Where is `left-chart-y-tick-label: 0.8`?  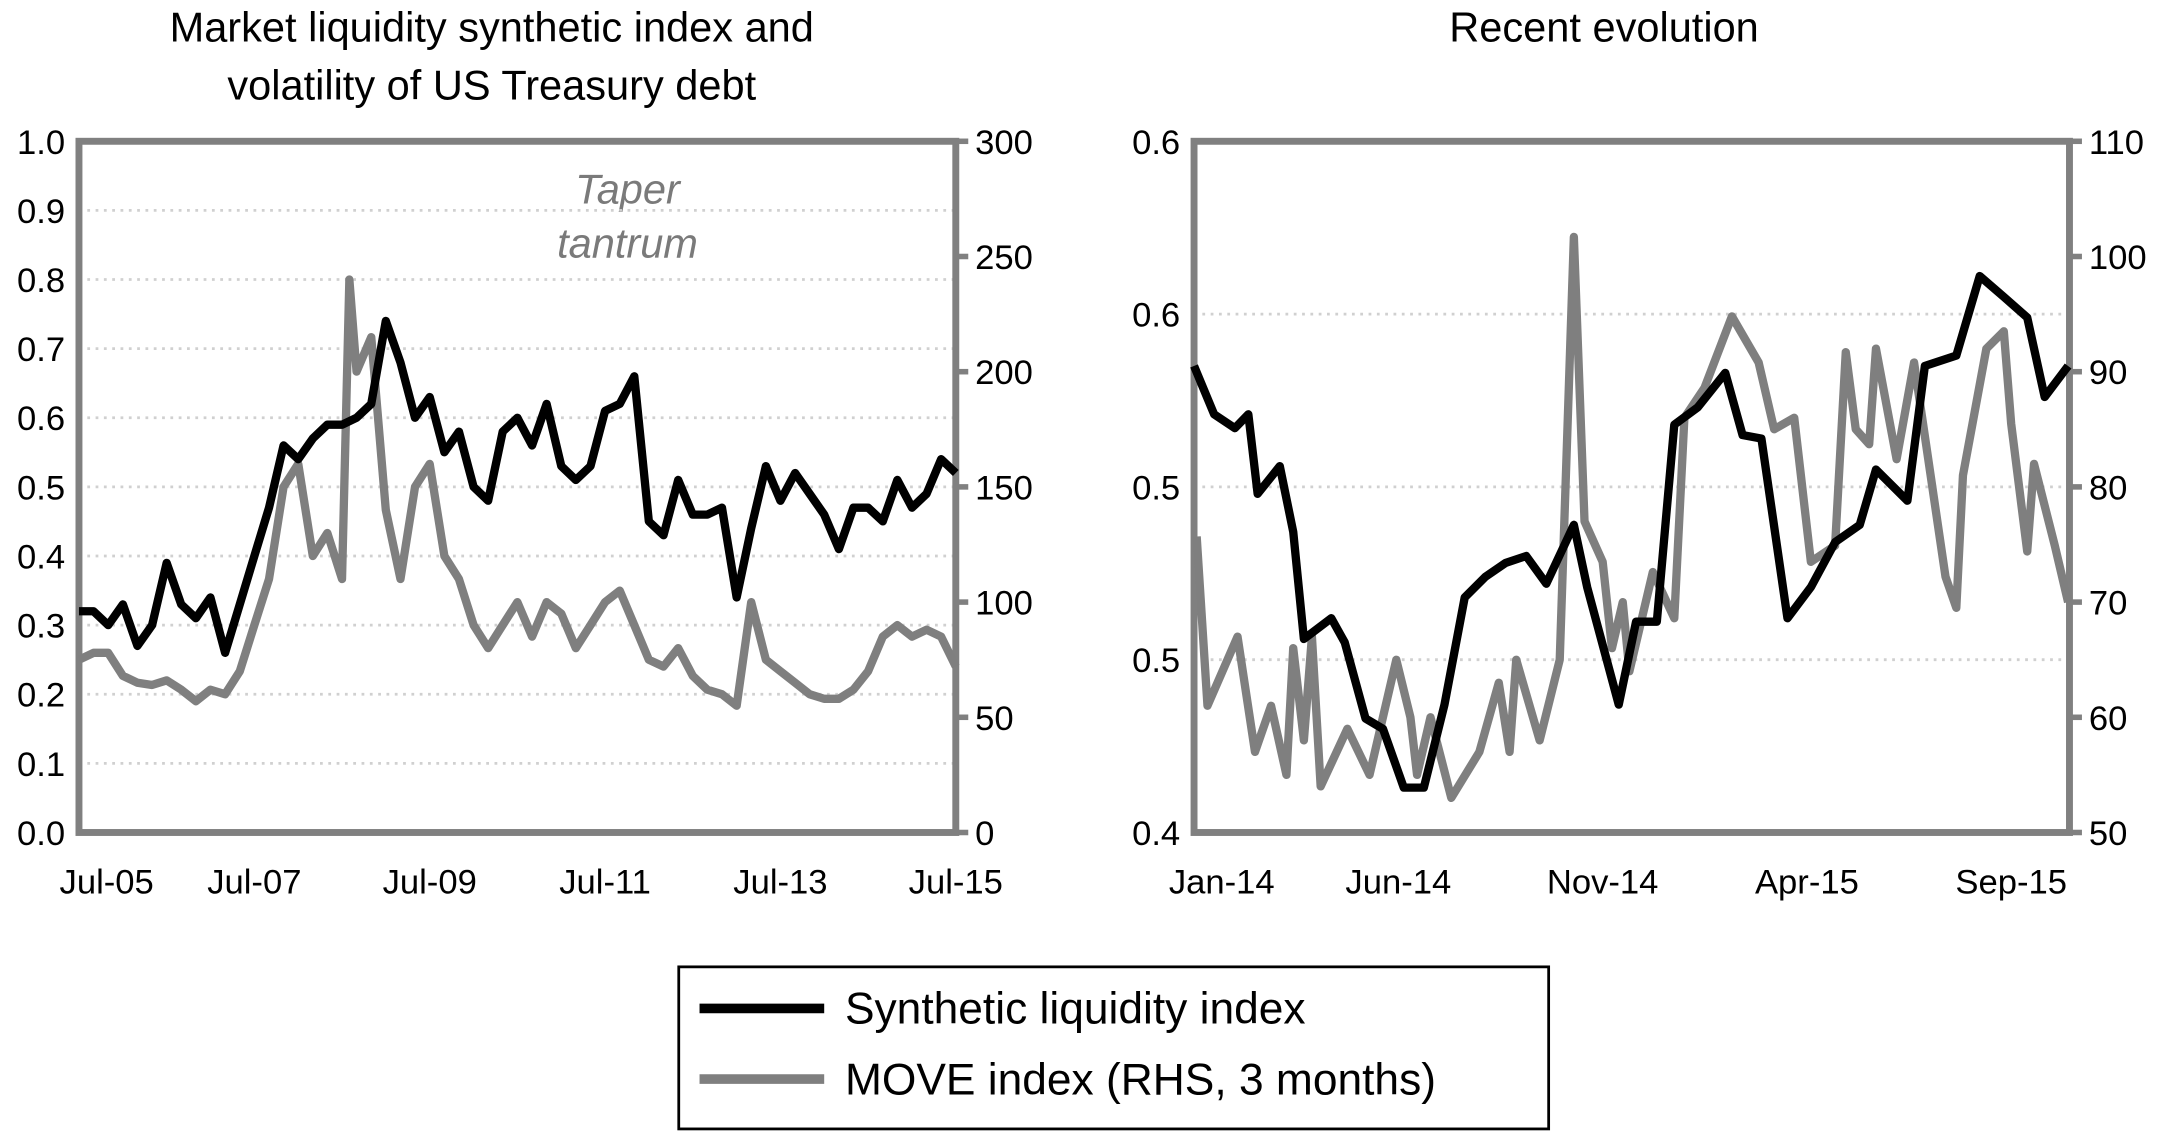
left-chart-y-tick-label: 0.8 is located at coordinates (41, 281).